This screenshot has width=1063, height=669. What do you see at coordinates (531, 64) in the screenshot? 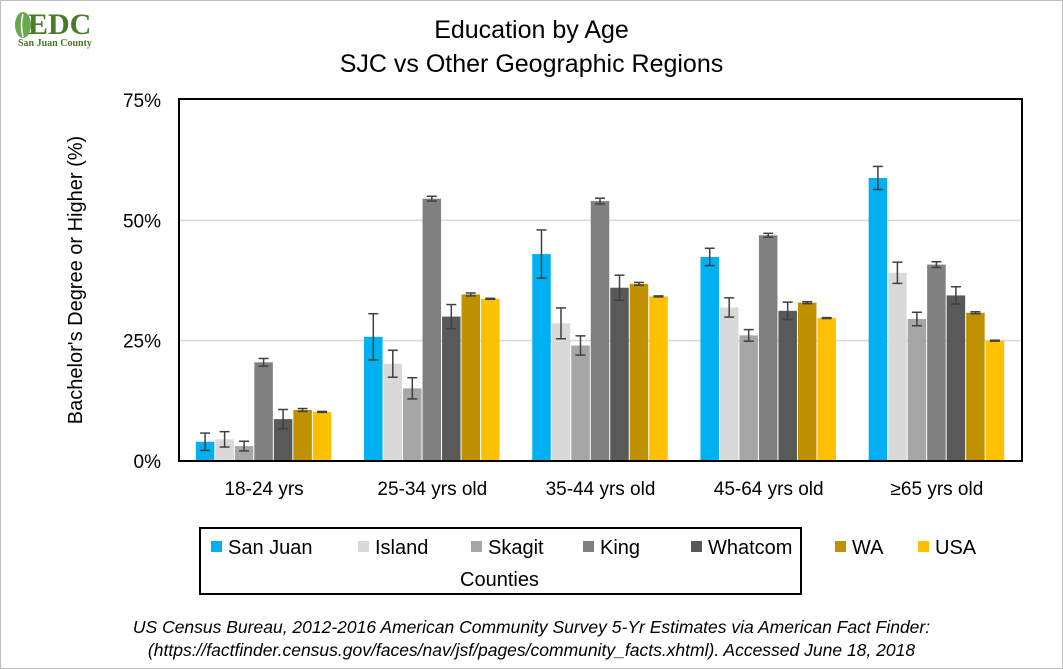
I see `chart-subtitle: SJC vs Other Geographic Regions` at bounding box center [531, 64].